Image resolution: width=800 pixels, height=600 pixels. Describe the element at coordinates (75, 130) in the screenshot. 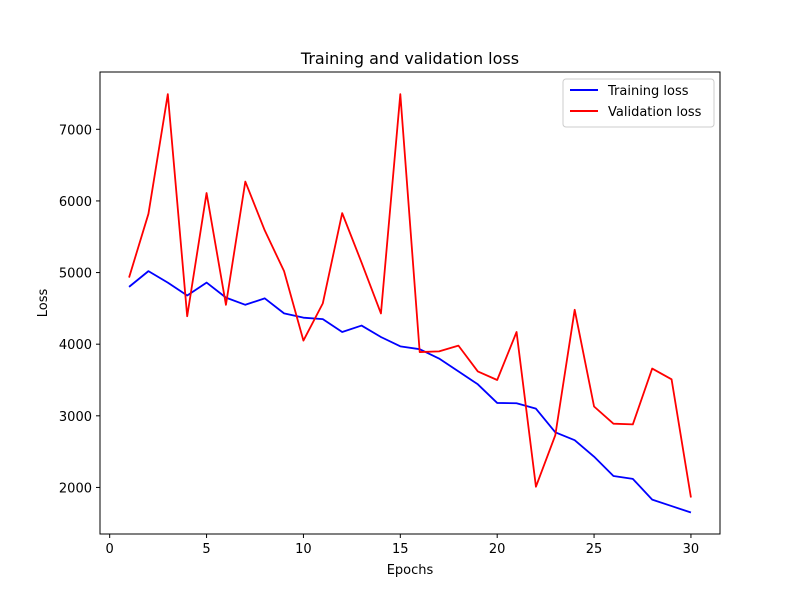

I see `y-tick-label: 7000` at that location.